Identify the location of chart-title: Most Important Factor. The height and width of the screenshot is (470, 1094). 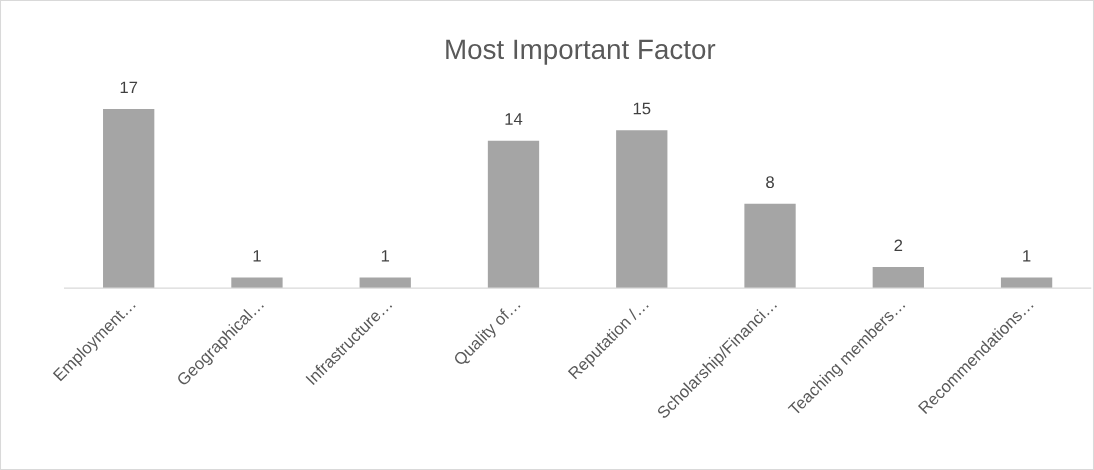
(581, 52).